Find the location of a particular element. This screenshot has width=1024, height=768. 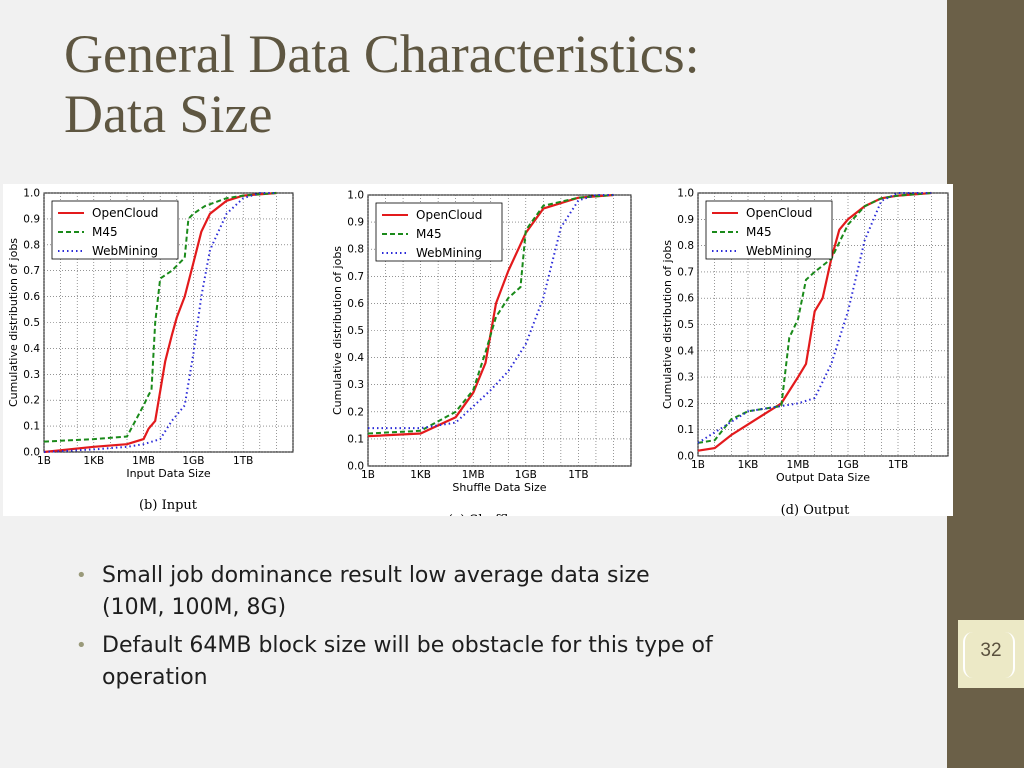

x-axis-label: Input Data Size is located at coordinates (168, 473).